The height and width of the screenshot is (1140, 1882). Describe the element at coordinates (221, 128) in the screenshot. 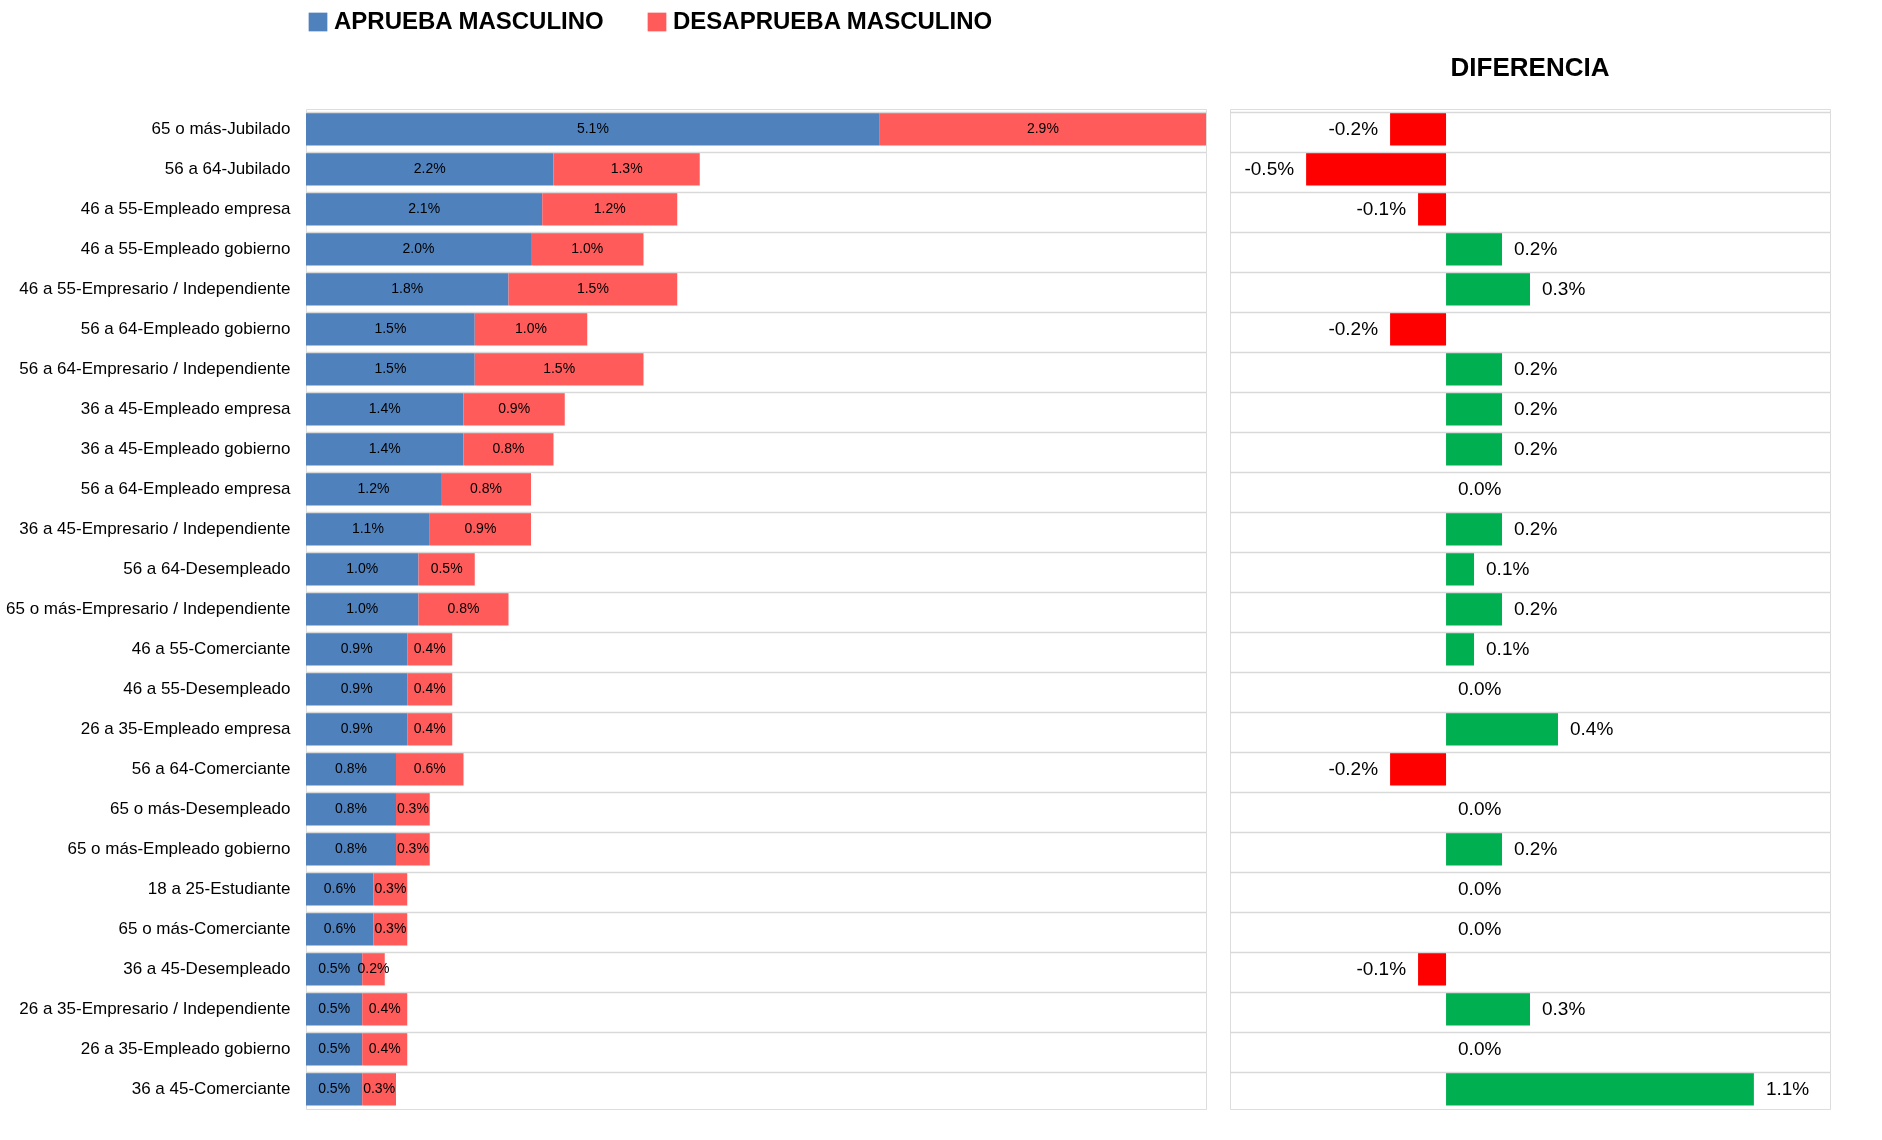

I see `y-tick-label: 65 o más-Jubilado` at that location.